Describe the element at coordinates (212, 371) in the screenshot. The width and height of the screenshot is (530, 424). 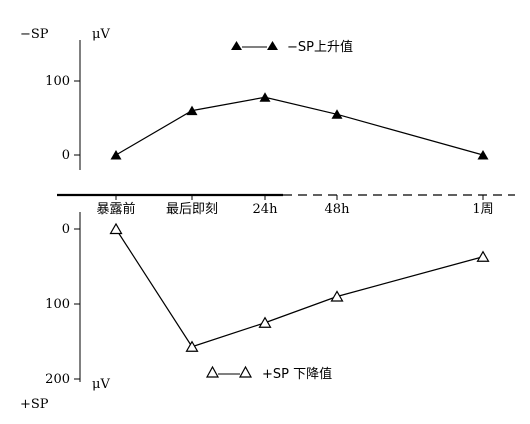
I see `legend-bottom-marker-left` at that location.